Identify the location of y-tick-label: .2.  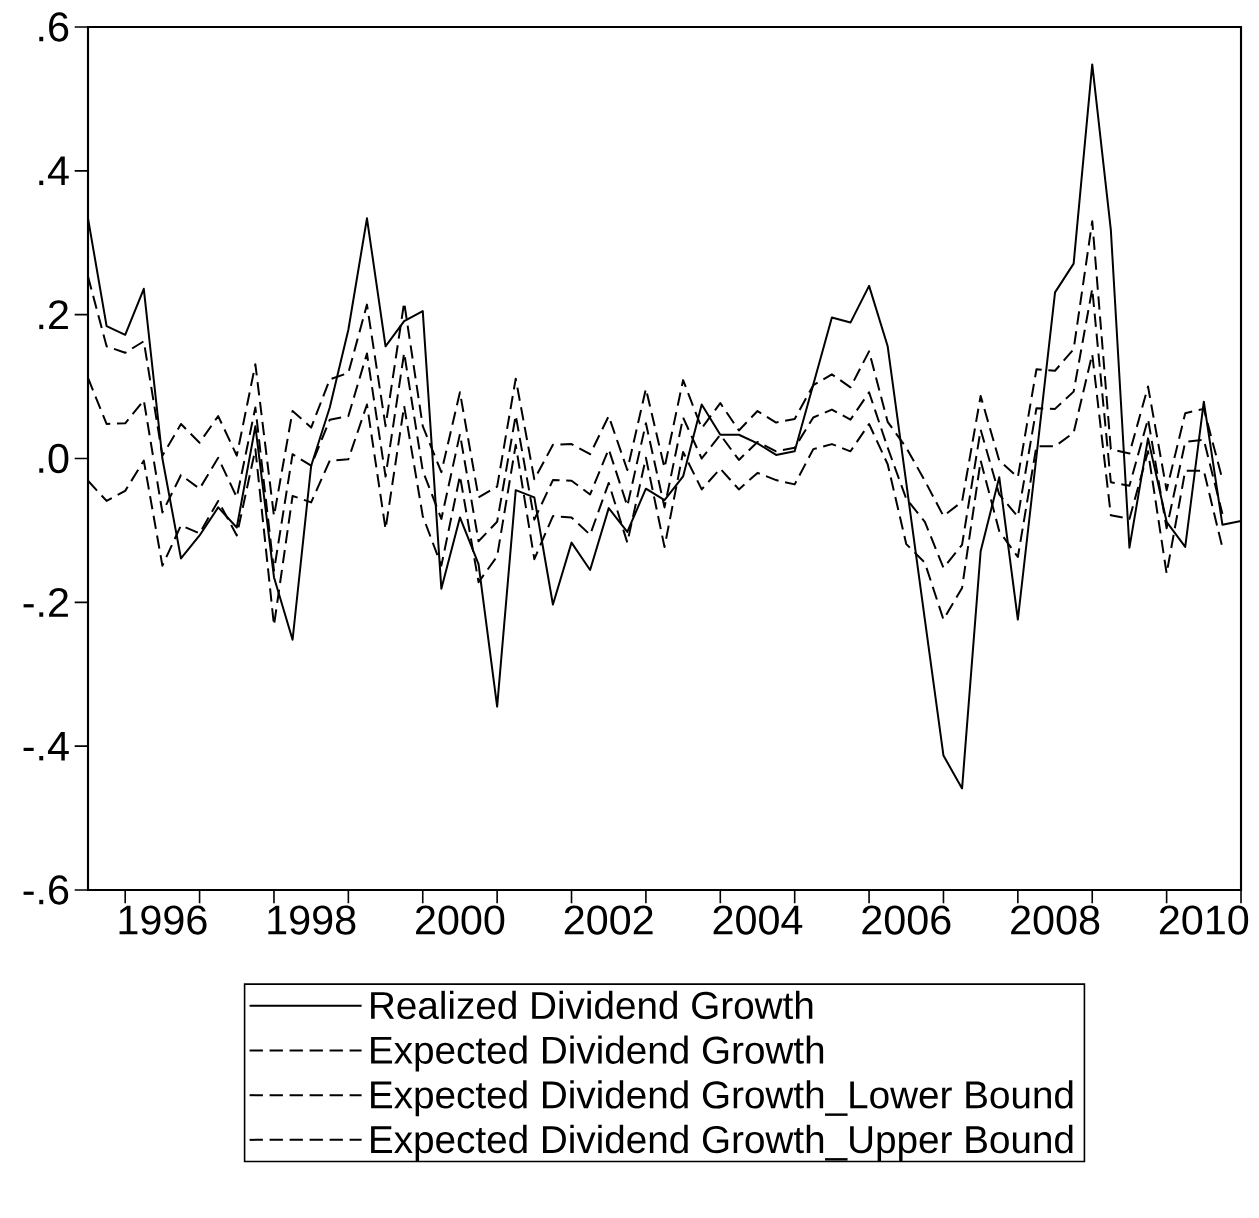
(53, 315).